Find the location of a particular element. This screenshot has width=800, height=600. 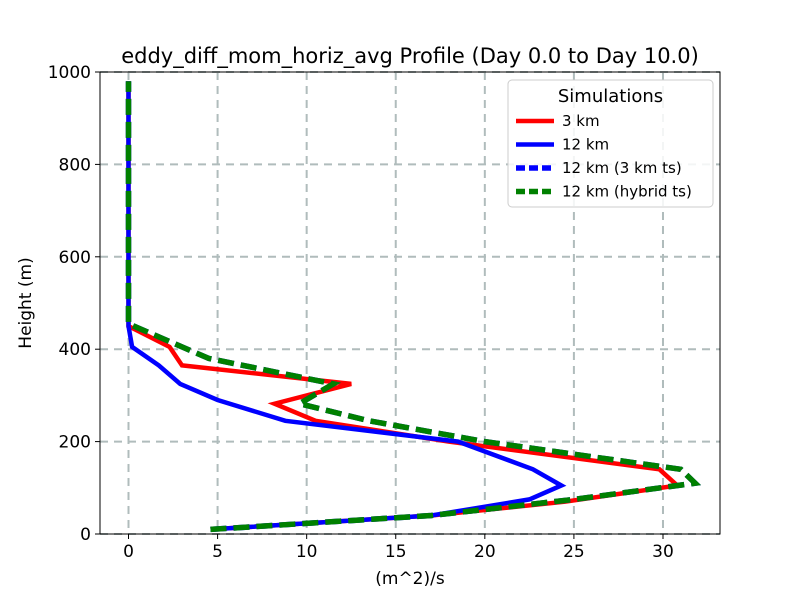

y-tick-label: 200 is located at coordinates (75, 443).